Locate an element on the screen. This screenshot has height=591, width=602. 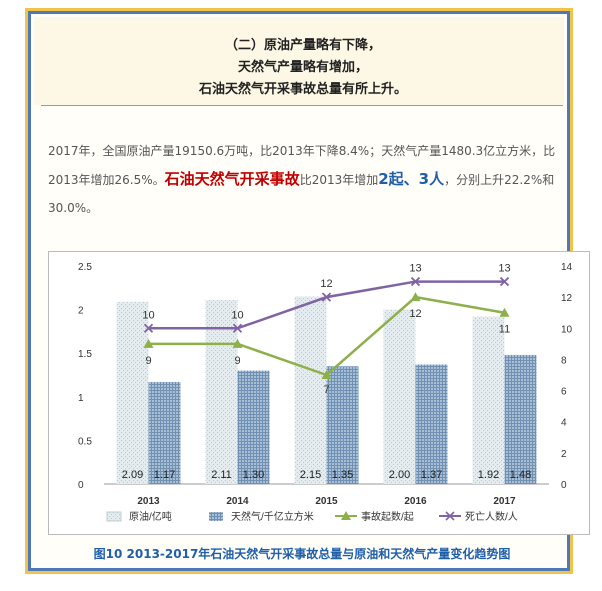
section-heading: （二）原油产量略有下降， 天然气产量略有增加， 石油天然气开采事故总量有所上升。 is located at coordinates (303, 68).